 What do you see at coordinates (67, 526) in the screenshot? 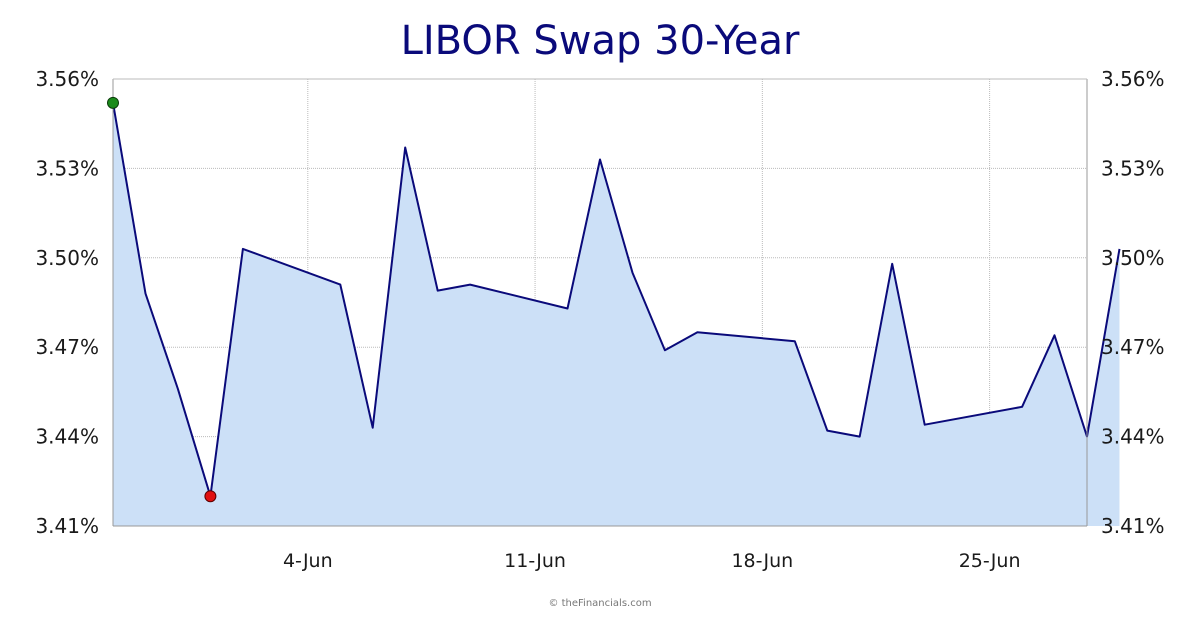
I see `y-tick-label-left: 3.41%` at bounding box center [67, 526].